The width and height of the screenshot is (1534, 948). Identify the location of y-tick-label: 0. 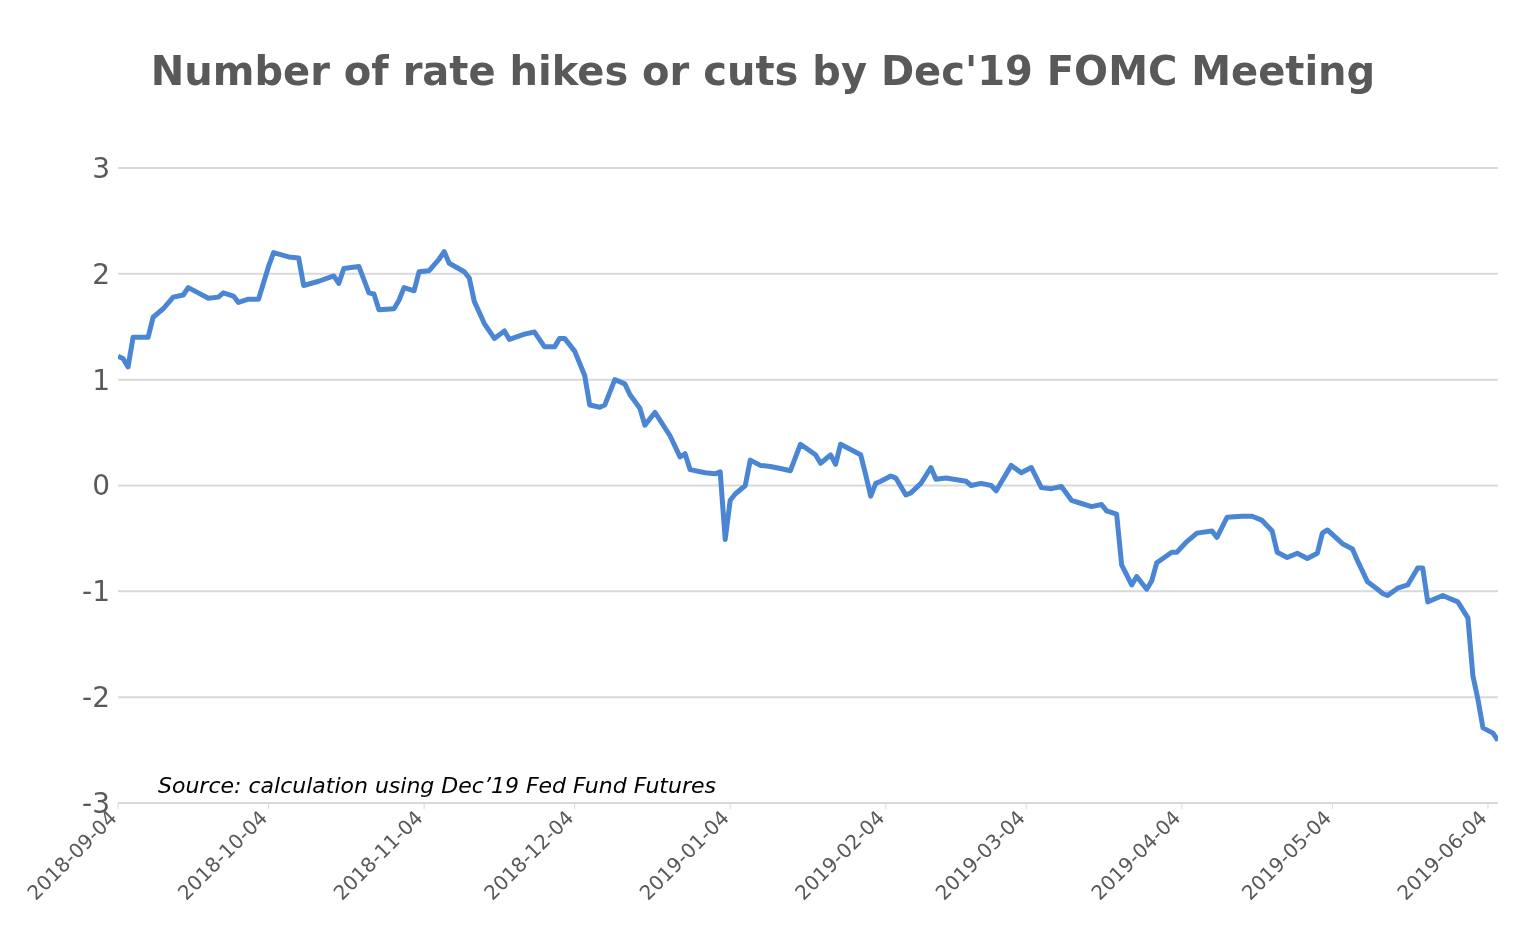
(101, 486).